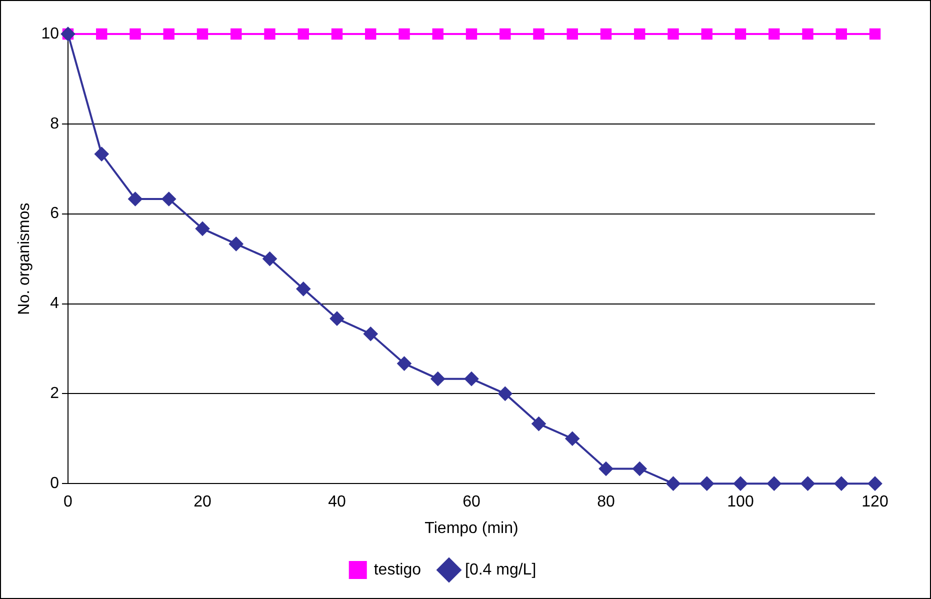 Image resolution: width=931 pixels, height=599 pixels. What do you see at coordinates (740, 502) in the screenshot?
I see `x-tick-label: 100` at bounding box center [740, 502].